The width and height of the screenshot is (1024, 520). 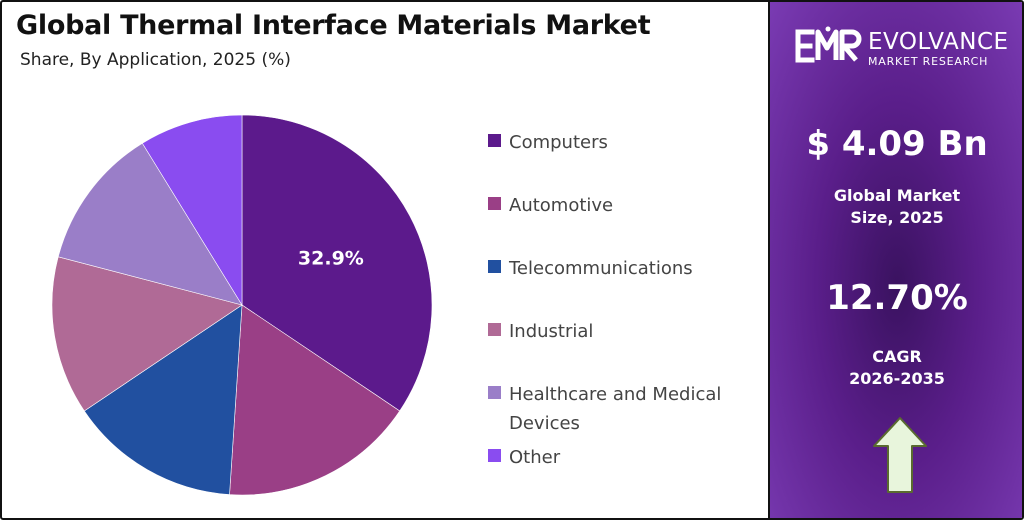 I want to click on legend-label: Automotive, so click(x=561, y=205).